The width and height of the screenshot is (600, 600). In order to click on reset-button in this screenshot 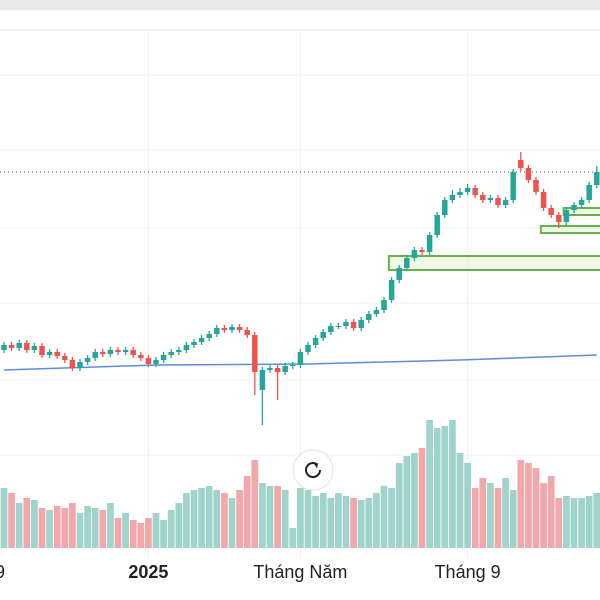, I will do `click(313, 470)`.